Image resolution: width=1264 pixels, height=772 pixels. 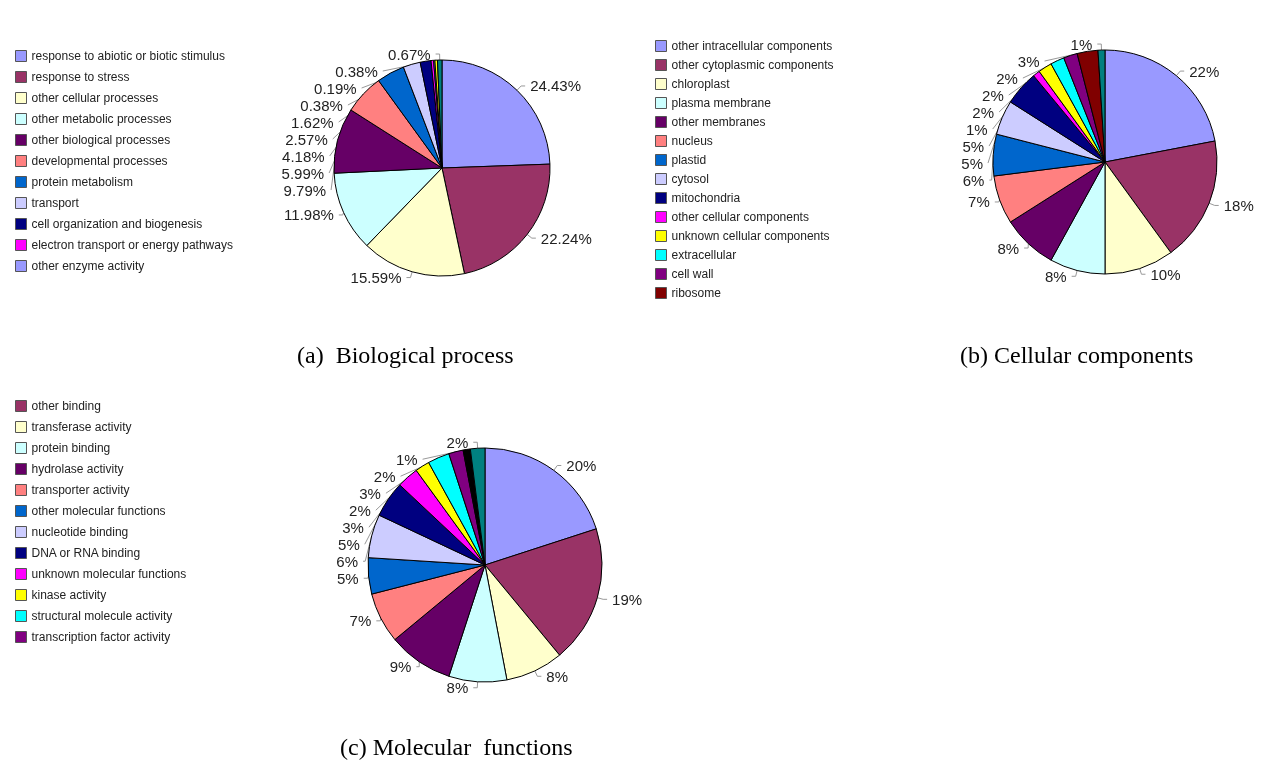 What do you see at coordinates (335, 88) in the screenshot?
I see `data-label: 0.19%` at bounding box center [335, 88].